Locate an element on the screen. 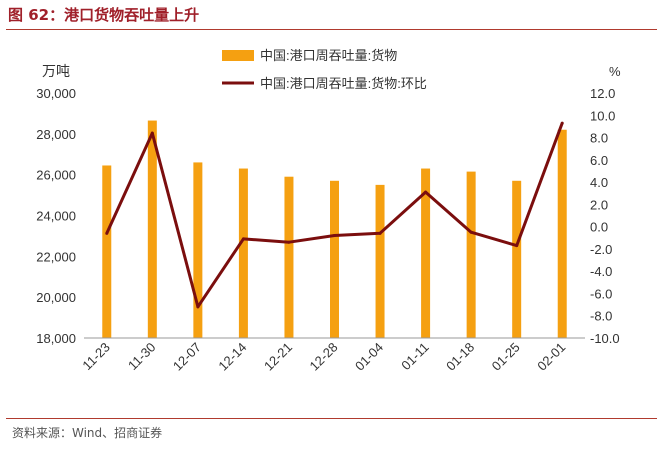 Image resolution: width=665 pixels, height=460 pixels. legend-bar-swatch is located at coordinates (238, 55).